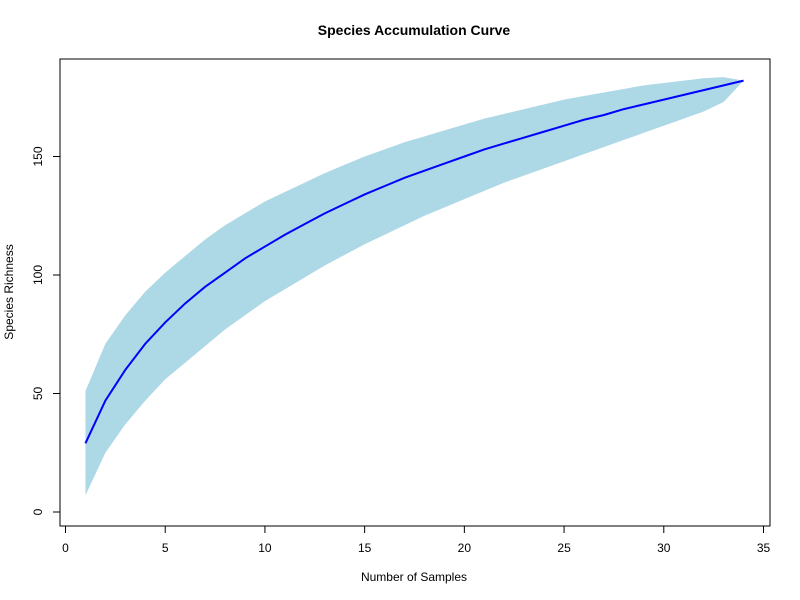  What do you see at coordinates (414, 30) in the screenshot?
I see `chart-title: Species Accumulation Curve` at bounding box center [414, 30].